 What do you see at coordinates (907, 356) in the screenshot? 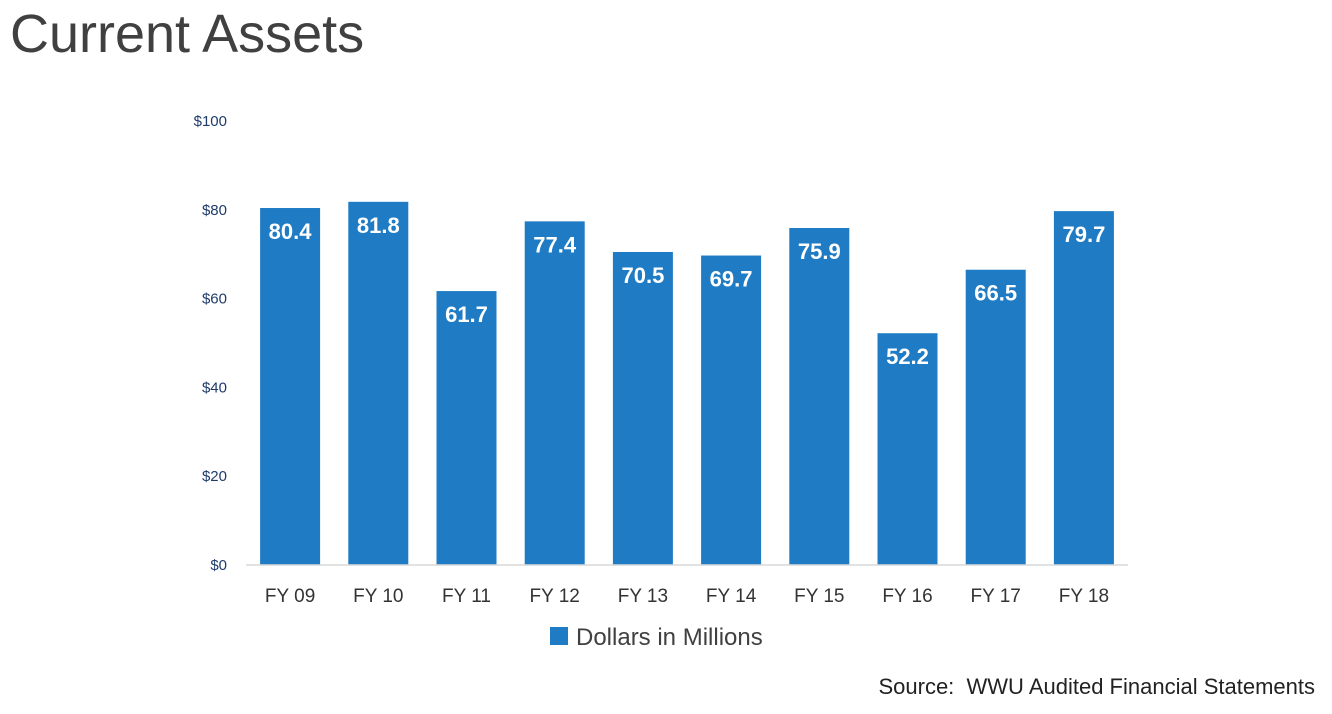
I see `data-label: 52.2` at bounding box center [907, 356].